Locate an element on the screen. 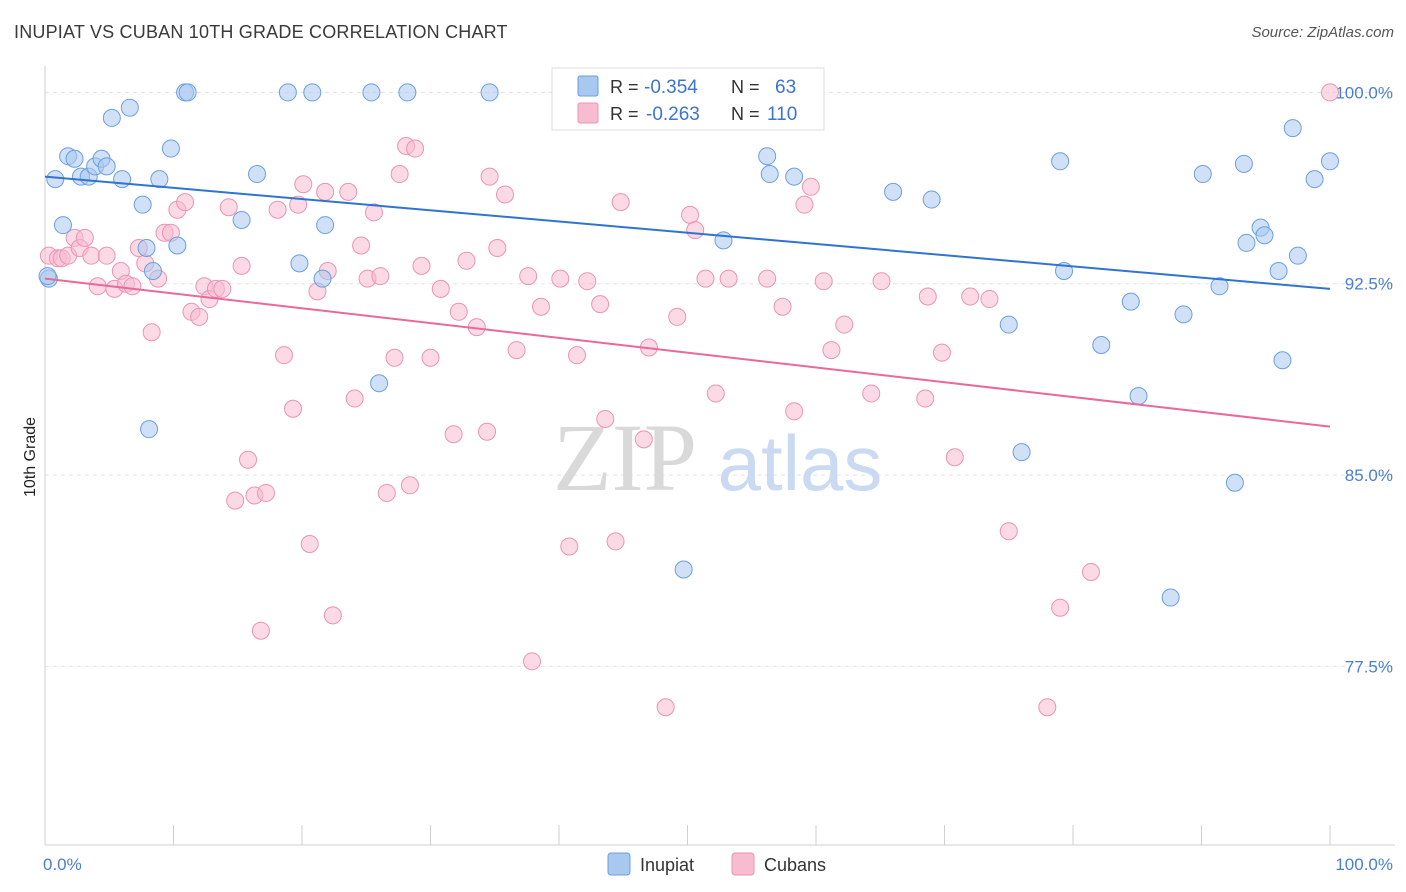  watermark-zip: ZIP is located at coordinates (625, 457).